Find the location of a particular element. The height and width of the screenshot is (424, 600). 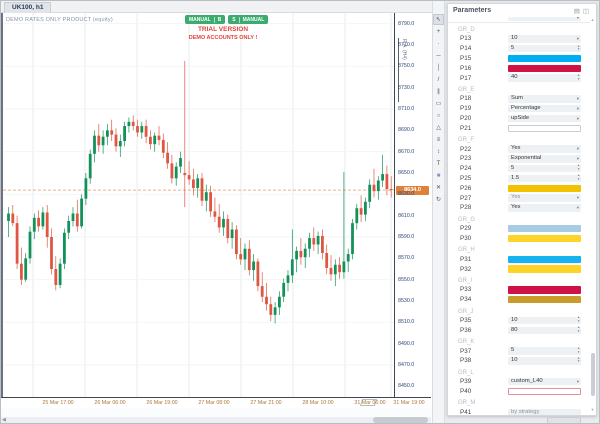

crosshair-icon: + is located at coordinates (438, 31).